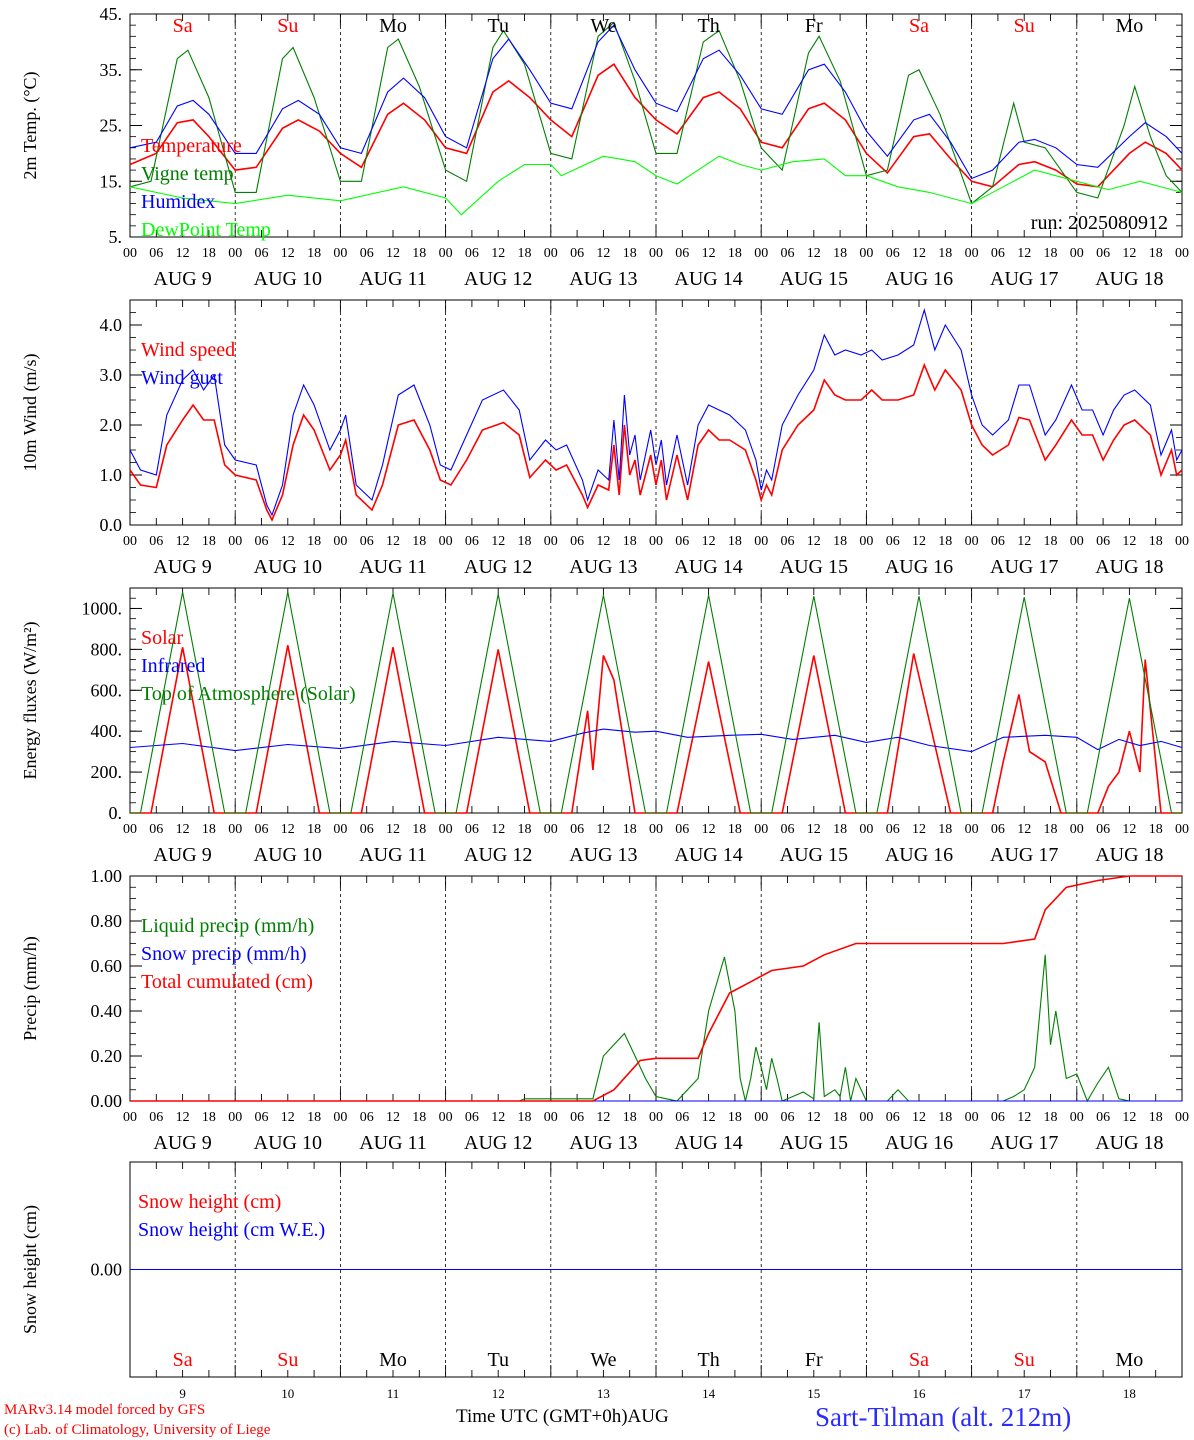  What do you see at coordinates (224, 954) in the screenshot?
I see `legend-entry: Snow precip (mm/h)` at bounding box center [224, 954].